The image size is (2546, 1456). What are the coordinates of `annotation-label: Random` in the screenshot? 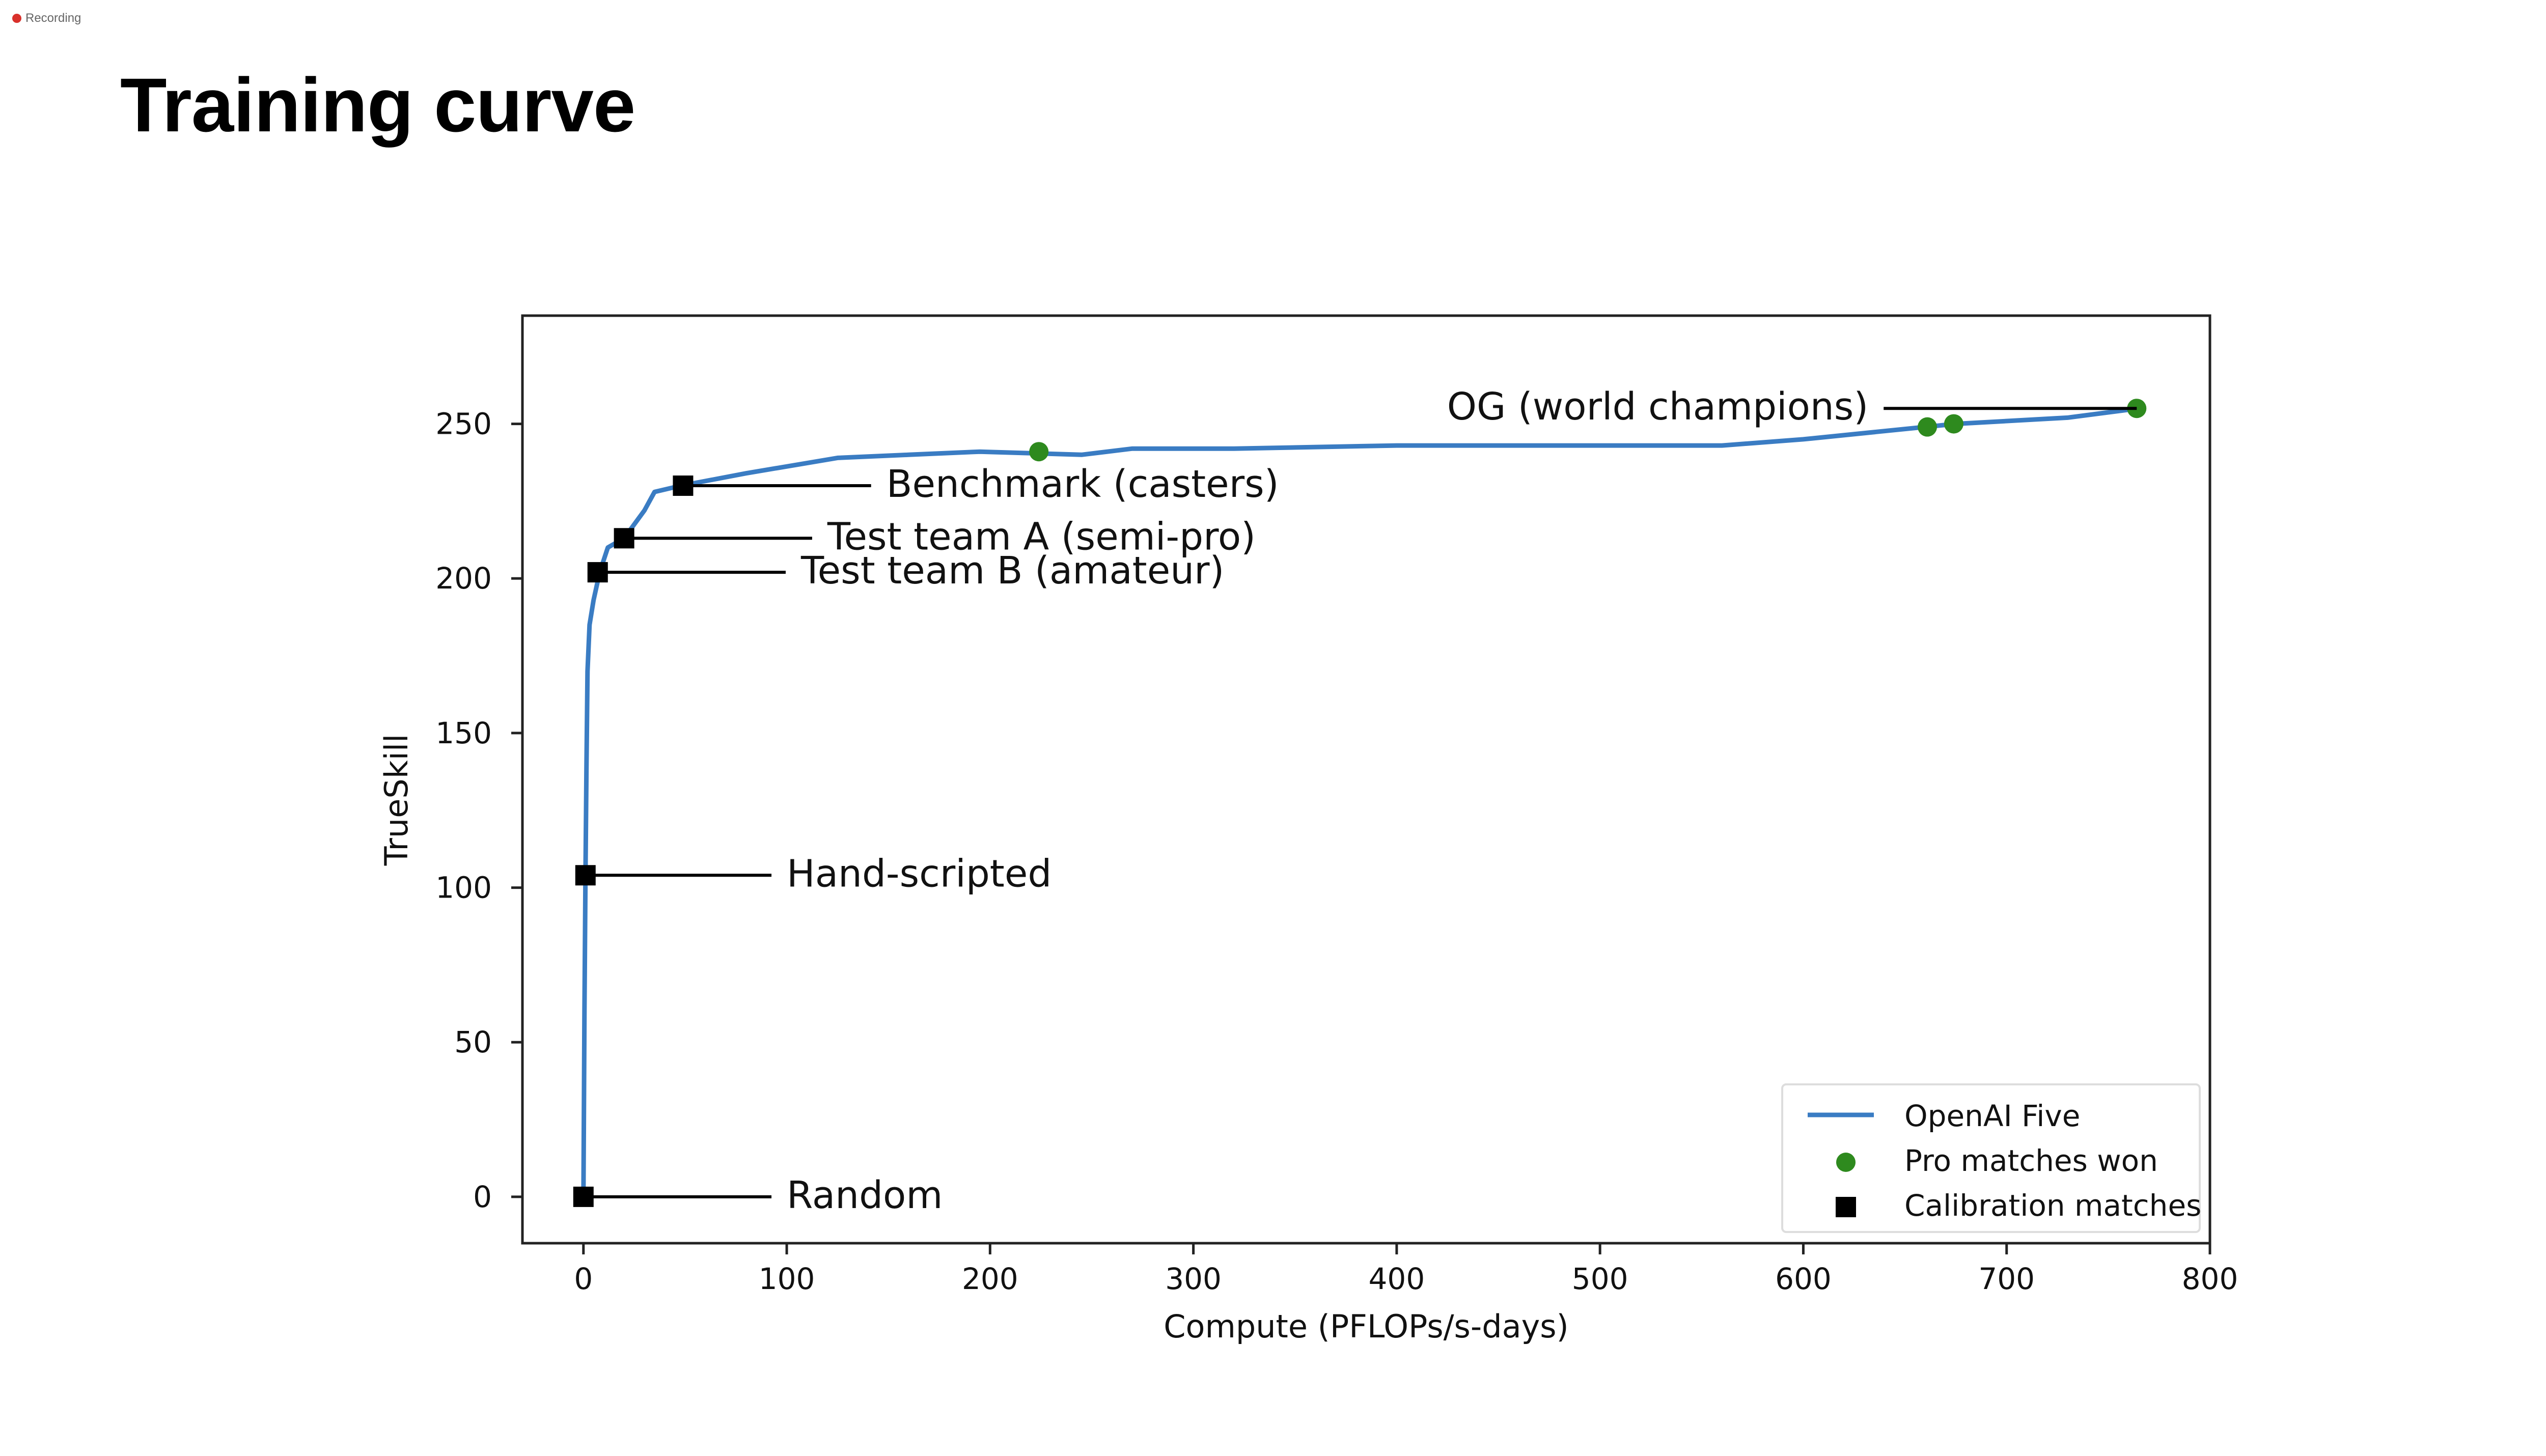 It's located at (865, 1195).